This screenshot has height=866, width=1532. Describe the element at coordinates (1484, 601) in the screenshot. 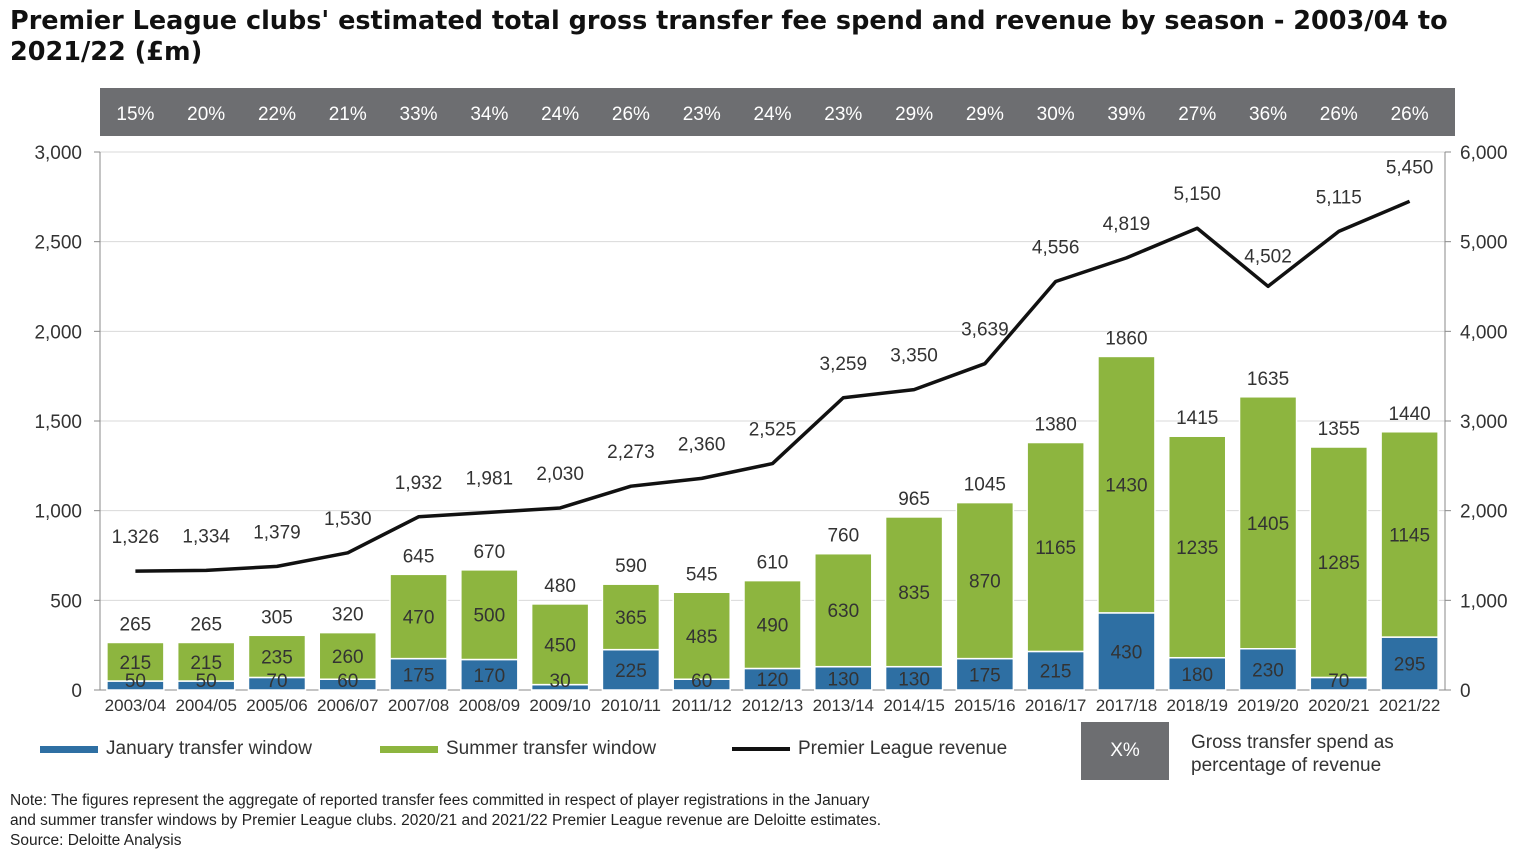

I see `y2-tick-label: 1,000` at that location.